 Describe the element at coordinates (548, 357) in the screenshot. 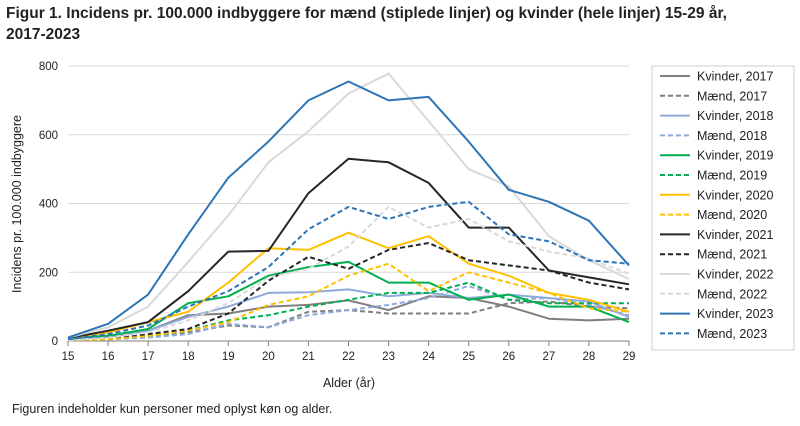

I see `x-tick-label: 27` at that location.